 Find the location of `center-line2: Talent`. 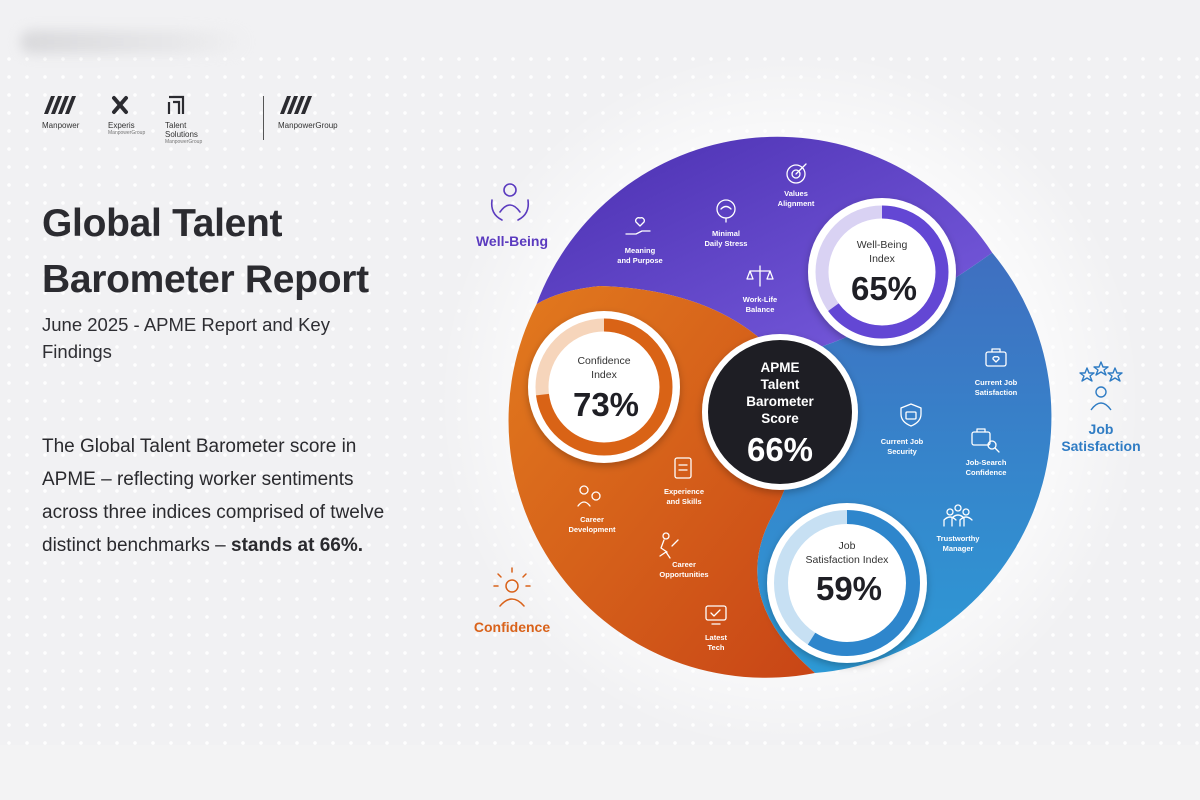

center-line2: Talent is located at coordinates (780, 384).